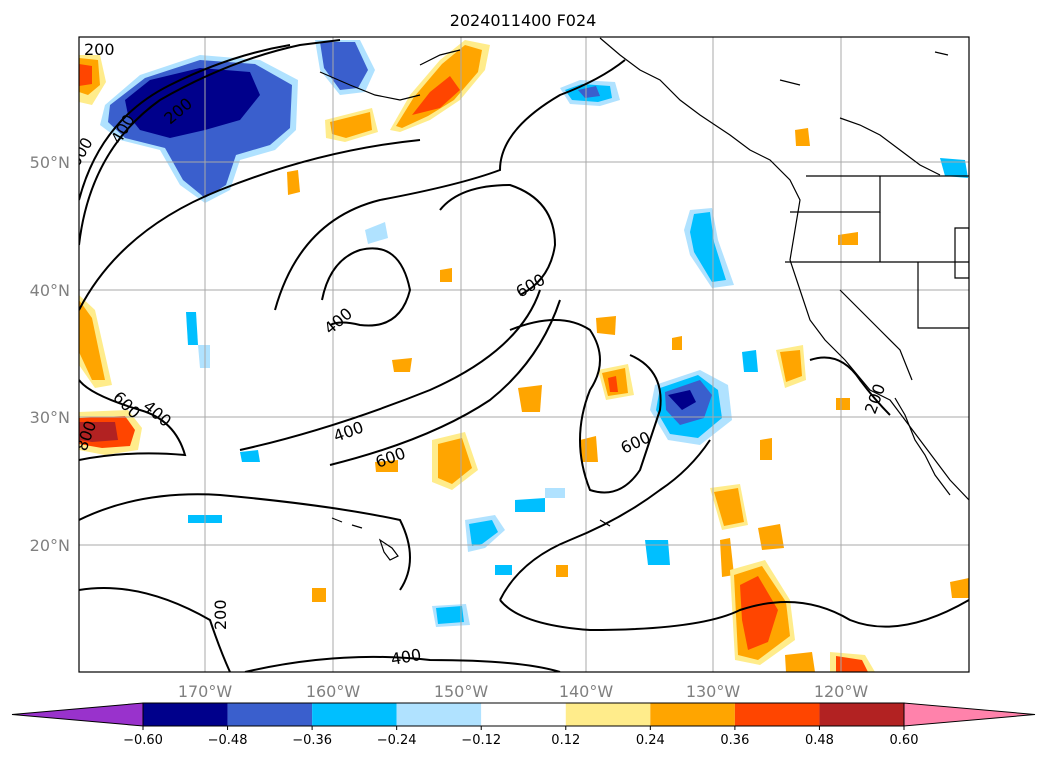 This screenshot has width=1047, height=765. What do you see at coordinates (77, 714) in the screenshot?
I see `colorbar-extend-low` at bounding box center [77, 714].